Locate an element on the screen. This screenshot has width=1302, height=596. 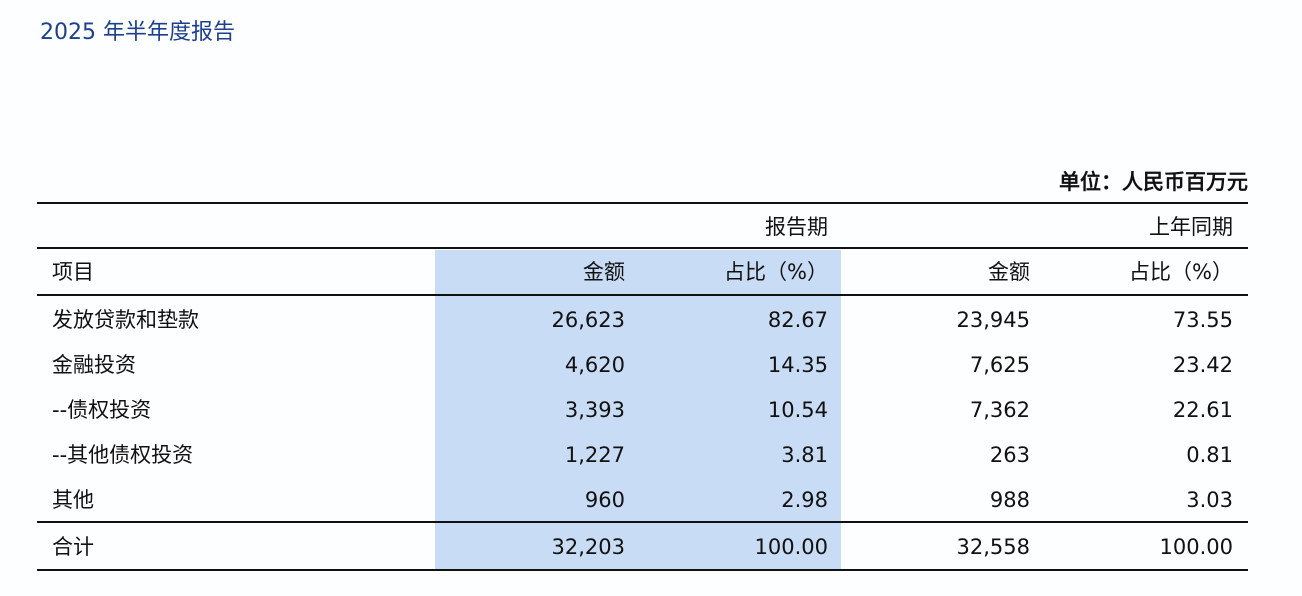
header-prior-share: 占比（%） is located at coordinates (1181, 272).